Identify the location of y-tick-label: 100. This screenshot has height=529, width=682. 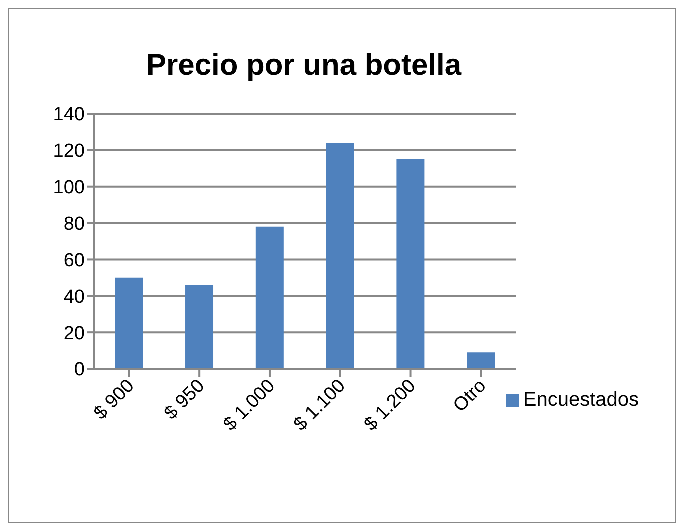
(69, 188).